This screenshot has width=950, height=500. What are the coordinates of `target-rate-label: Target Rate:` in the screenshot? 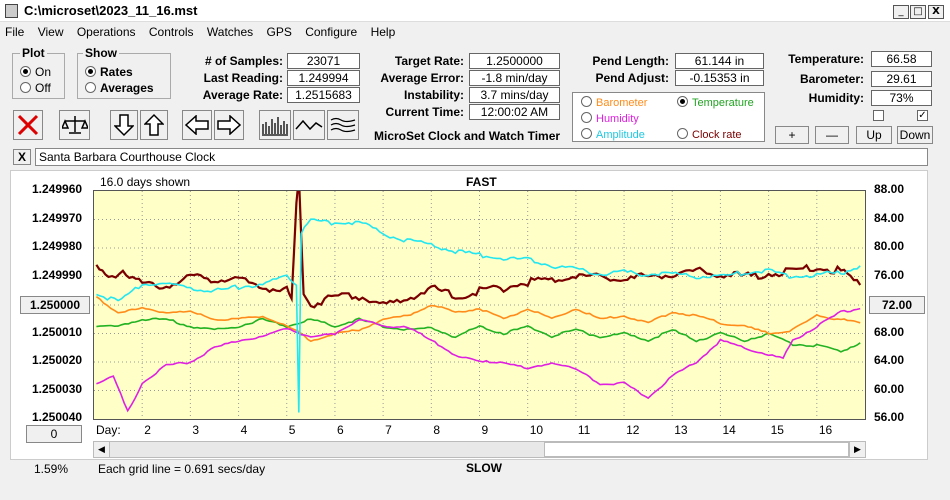 It's located at (429, 61).